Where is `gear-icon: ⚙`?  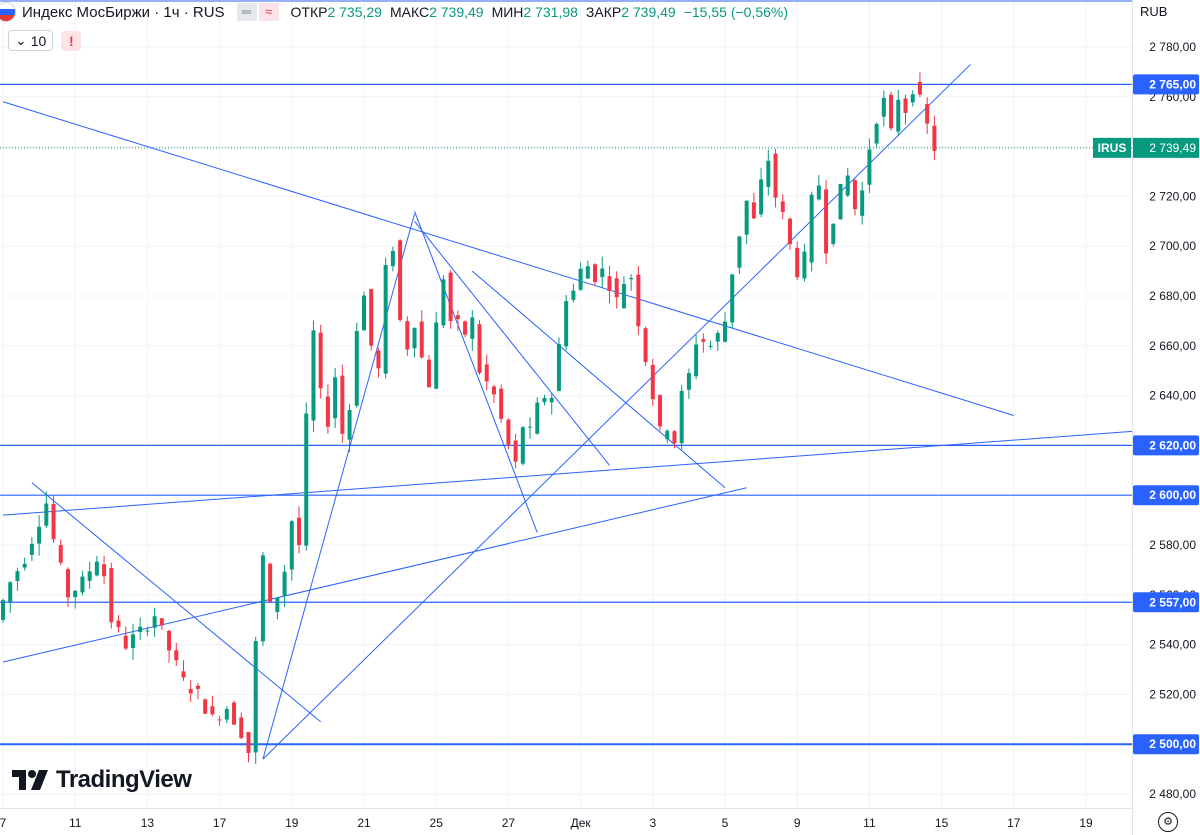
gear-icon: ⚙ is located at coordinates (1168, 822).